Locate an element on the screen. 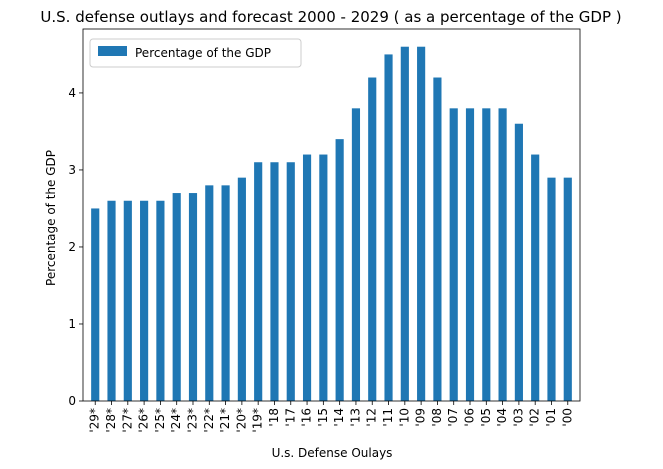 This screenshot has width=663, height=469. x-tick-label: '19* is located at coordinates (258, 420).